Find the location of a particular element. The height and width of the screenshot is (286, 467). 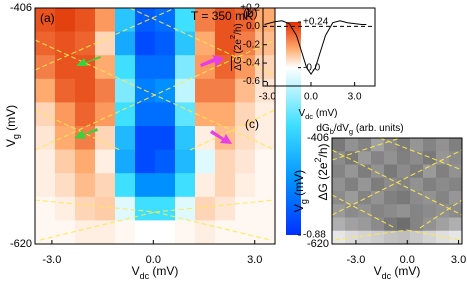

panel-title-part: dG is located at coordinates (323, 128).